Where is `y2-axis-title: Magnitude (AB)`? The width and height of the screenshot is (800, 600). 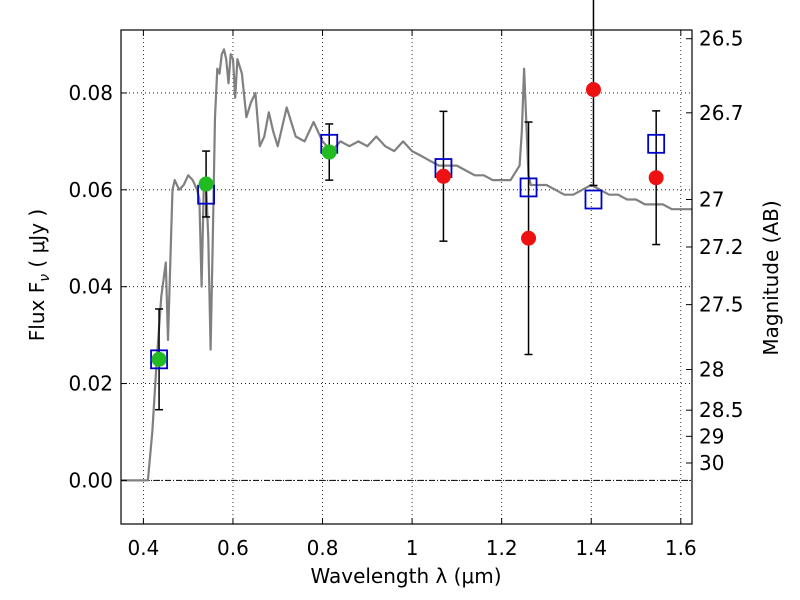
y2-axis-title: Magnitude (AB) is located at coordinates (771, 277).